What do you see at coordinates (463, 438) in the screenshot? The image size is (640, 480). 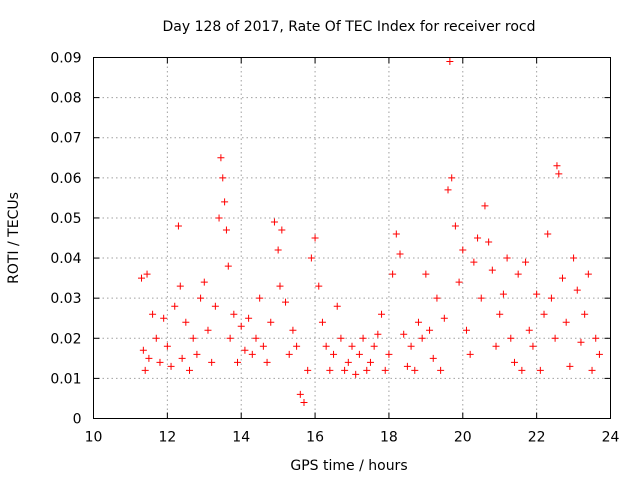 I see `x-tick-label: 20` at bounding box center [463, 438].